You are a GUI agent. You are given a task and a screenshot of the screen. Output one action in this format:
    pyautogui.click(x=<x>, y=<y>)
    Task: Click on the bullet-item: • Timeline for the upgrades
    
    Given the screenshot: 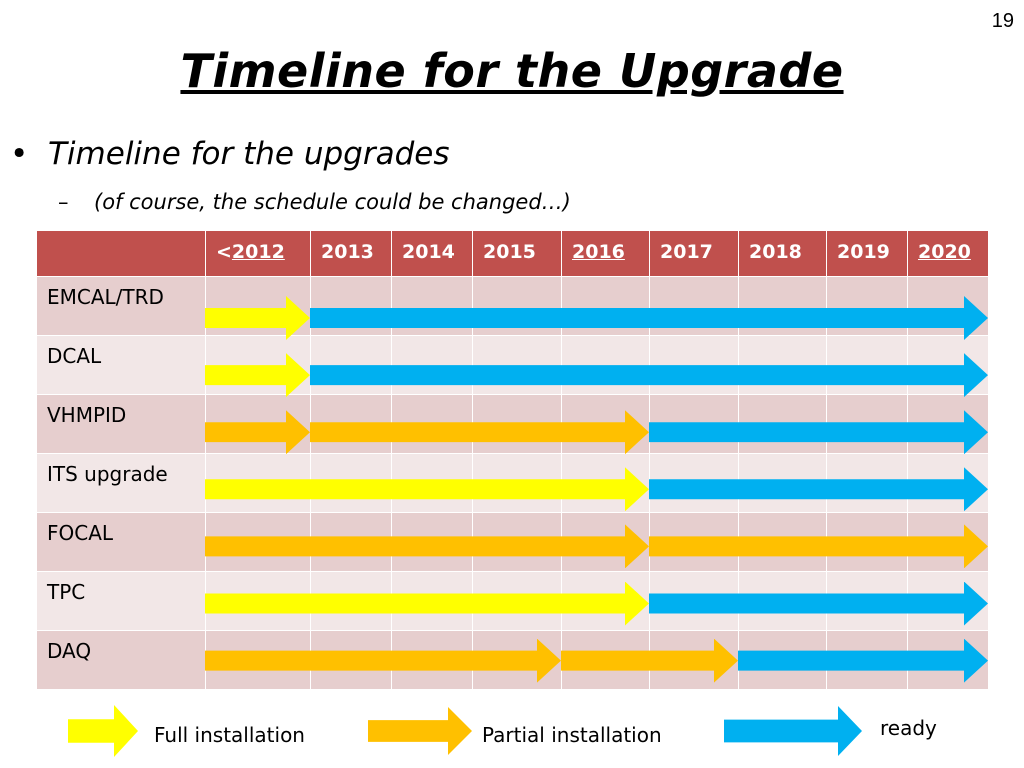 What is the action you would take?
    pyautogui.click(x=229, y=154)
    